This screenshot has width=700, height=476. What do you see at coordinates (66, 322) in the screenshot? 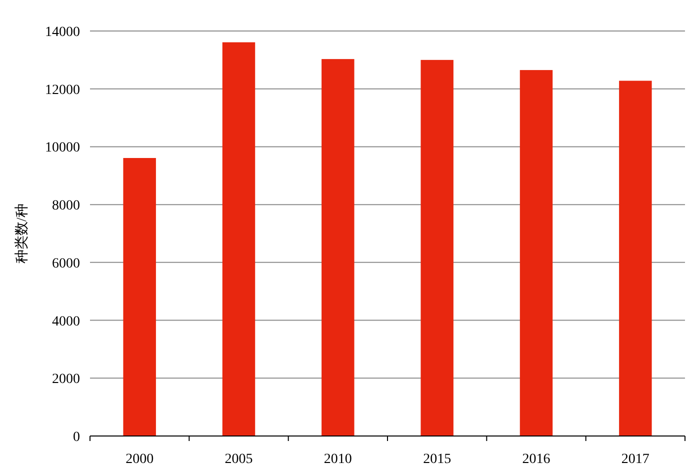
I see `y-tick-label: 4000` at bounding box center [66, 322].